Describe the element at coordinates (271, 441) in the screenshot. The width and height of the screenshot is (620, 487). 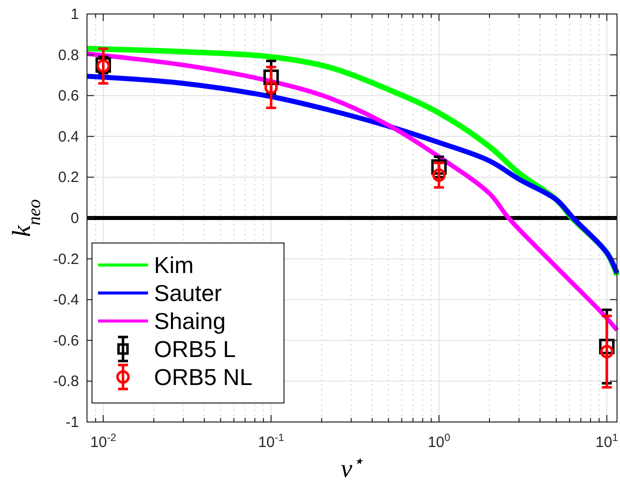
I see `x-tick-label: 10$^{-1}$` at that location.